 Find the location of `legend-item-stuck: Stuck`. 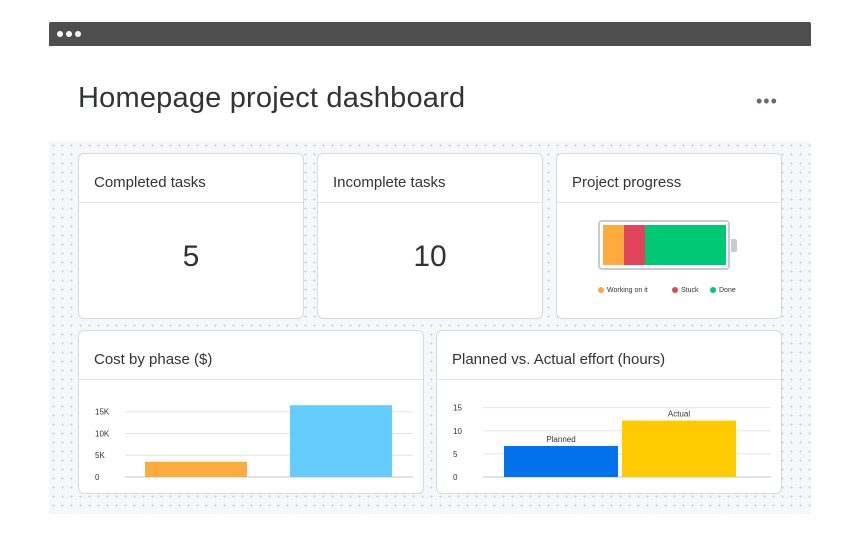

legend-item-stuck: Stuck is located at coordinates (685, 290).